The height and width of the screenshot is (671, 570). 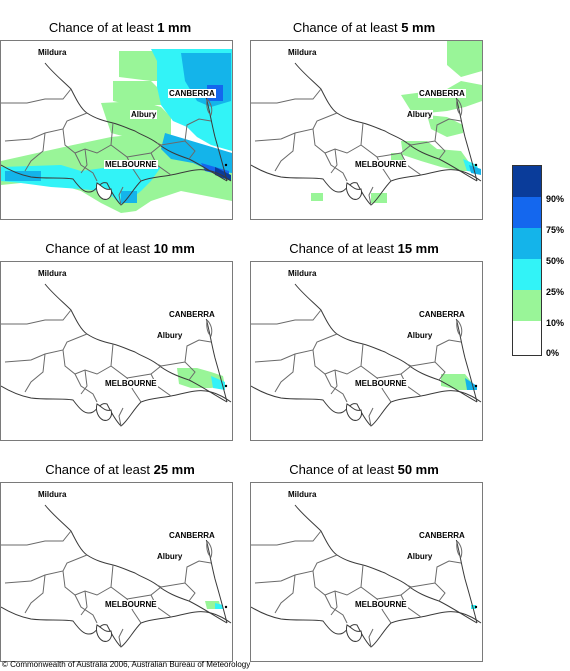 I want to click on title-amount: 15 mm, so click(x=418, y=248).